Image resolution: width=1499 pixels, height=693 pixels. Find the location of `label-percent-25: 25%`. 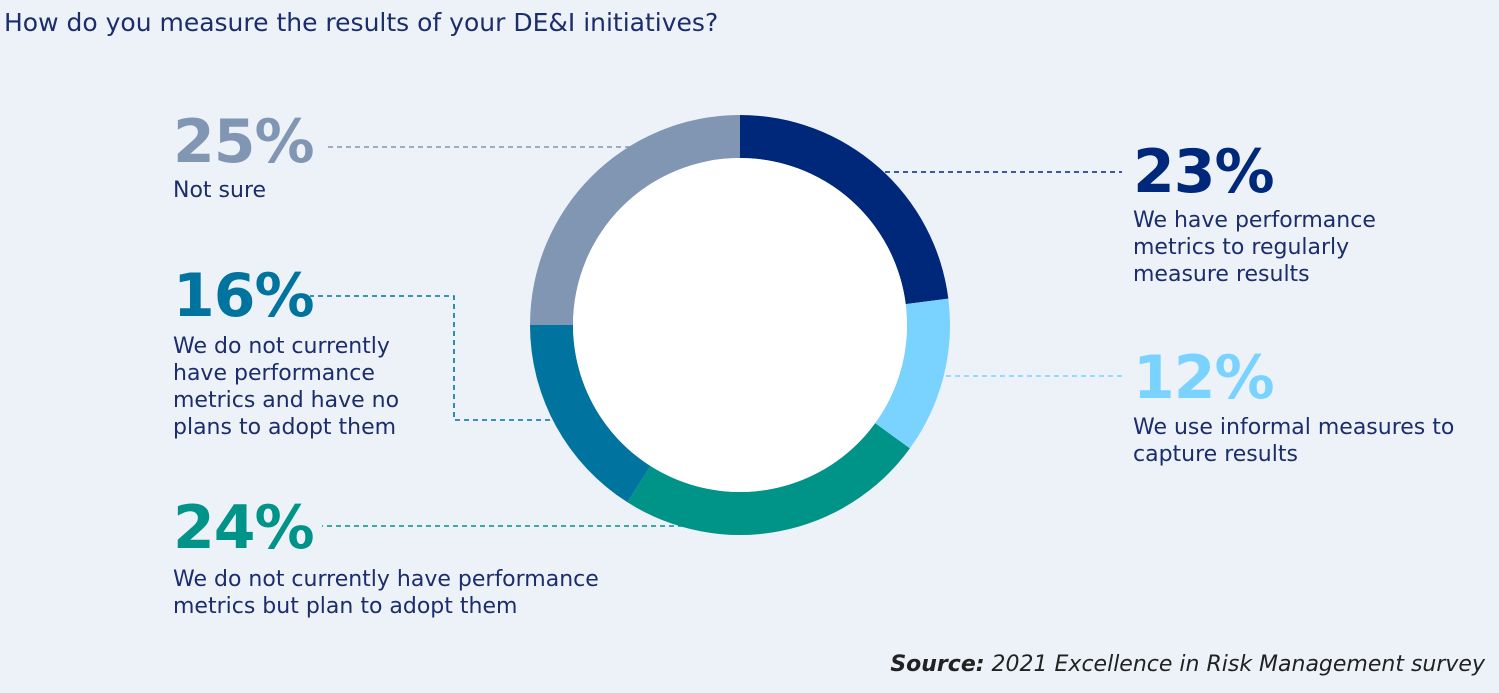

label-percent-25: 25% is located at coordinates (244, 142).